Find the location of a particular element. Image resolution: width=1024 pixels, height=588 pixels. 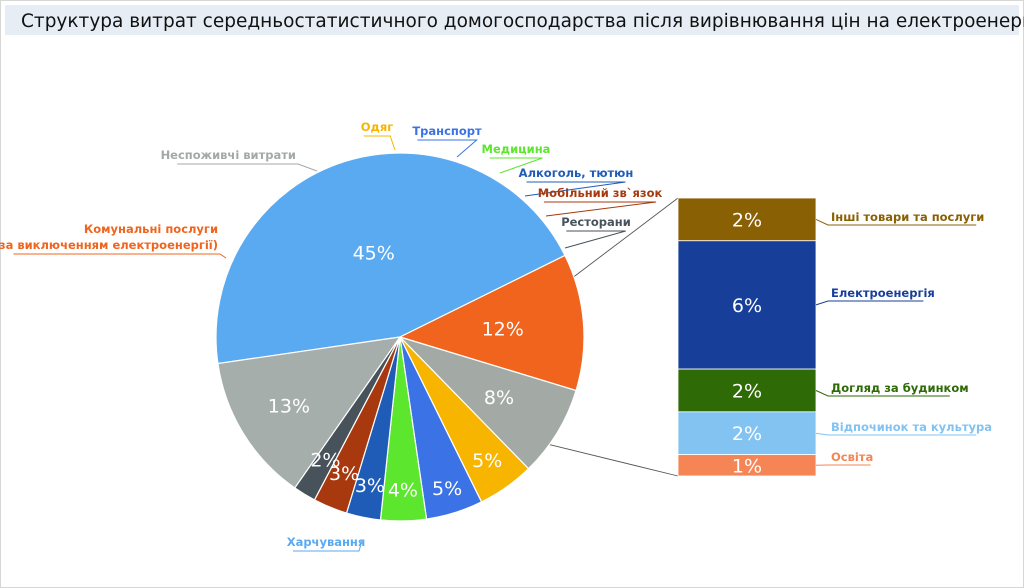

label-mobilnyi: Мобільний зв`язок is located at coordinates (600, 201).